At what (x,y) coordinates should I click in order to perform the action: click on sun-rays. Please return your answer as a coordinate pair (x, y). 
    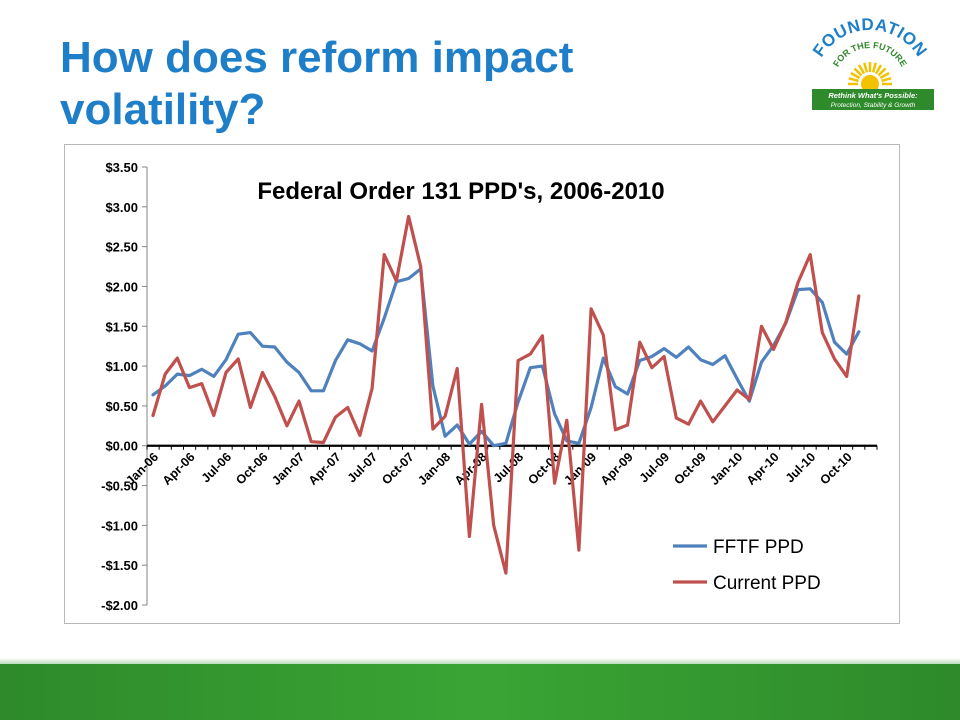
    Looking at the image, I should click on (870, 74).